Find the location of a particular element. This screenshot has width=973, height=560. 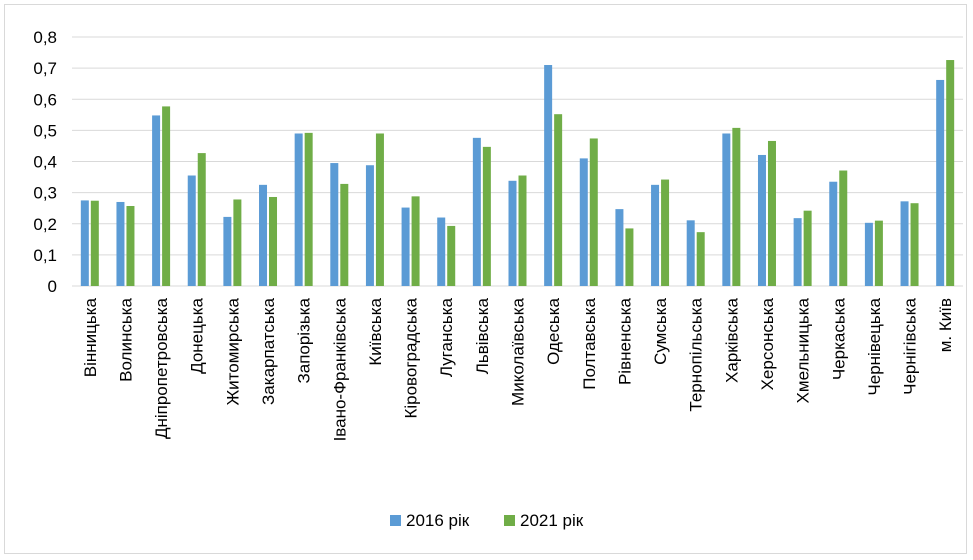

y-tick-label: 0,3 is located at coordinates (45, 193).